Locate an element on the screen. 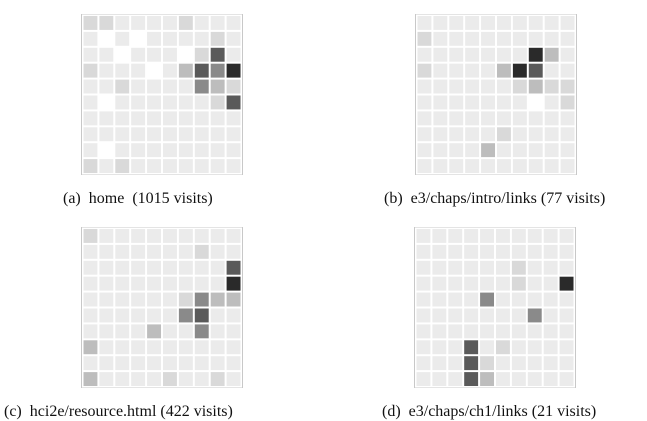  caption-label: (d) is located at coordinates (391, 411).